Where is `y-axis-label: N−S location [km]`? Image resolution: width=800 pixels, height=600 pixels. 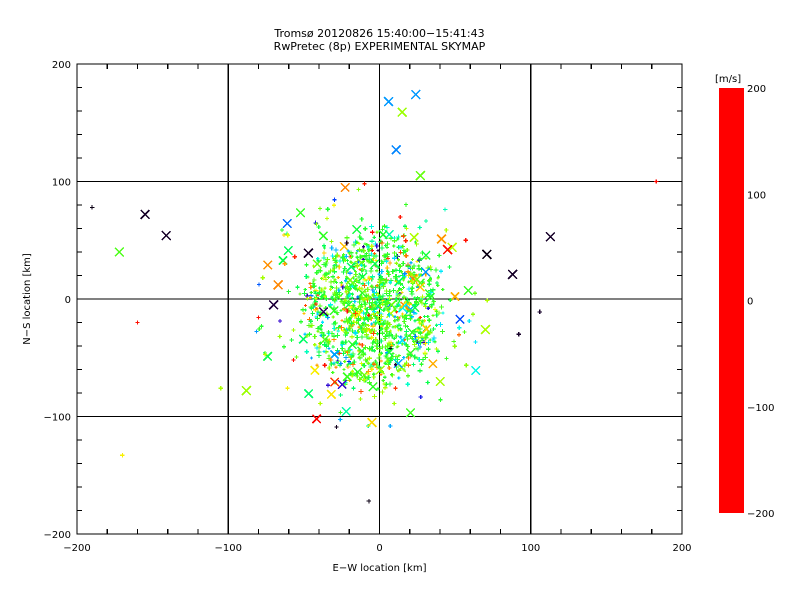 y-axis-label: N−S location [km] is located at coordinates (27, 299).